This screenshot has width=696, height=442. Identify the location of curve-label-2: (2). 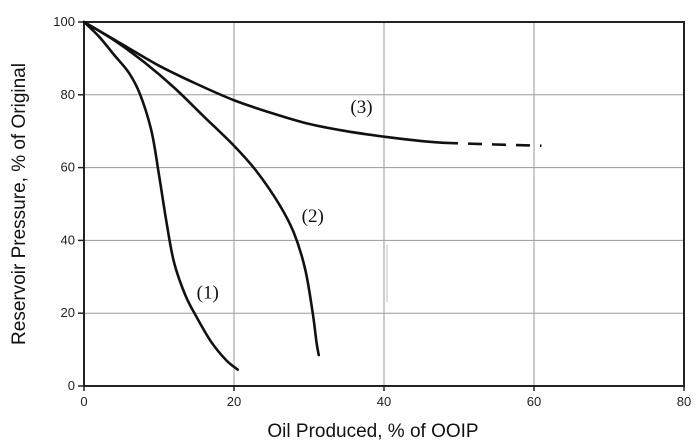
(313, 216).